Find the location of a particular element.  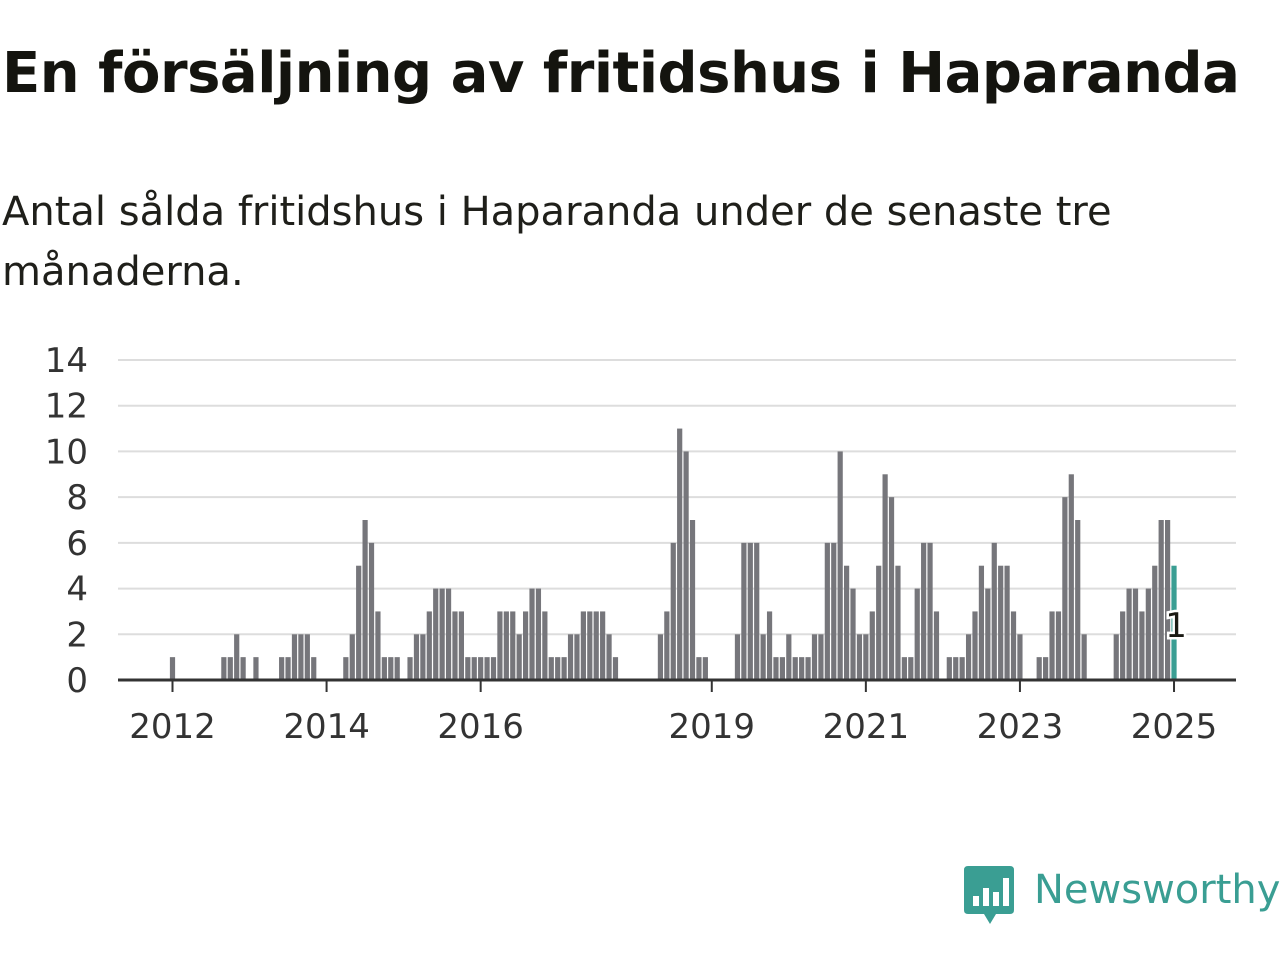

y-axis-ticks: 0 2 4 6 8 10 12 14 is located at coordinates (66, 521).